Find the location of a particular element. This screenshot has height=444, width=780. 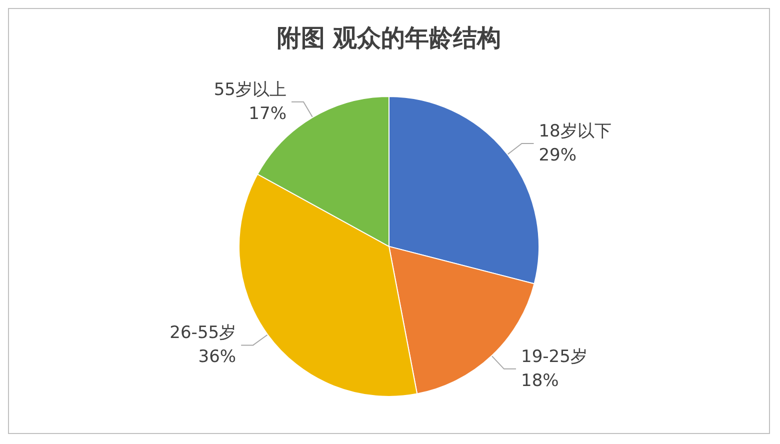

chart-title: 附图 观众的年龄结构 is located at coordinates (389, 38).